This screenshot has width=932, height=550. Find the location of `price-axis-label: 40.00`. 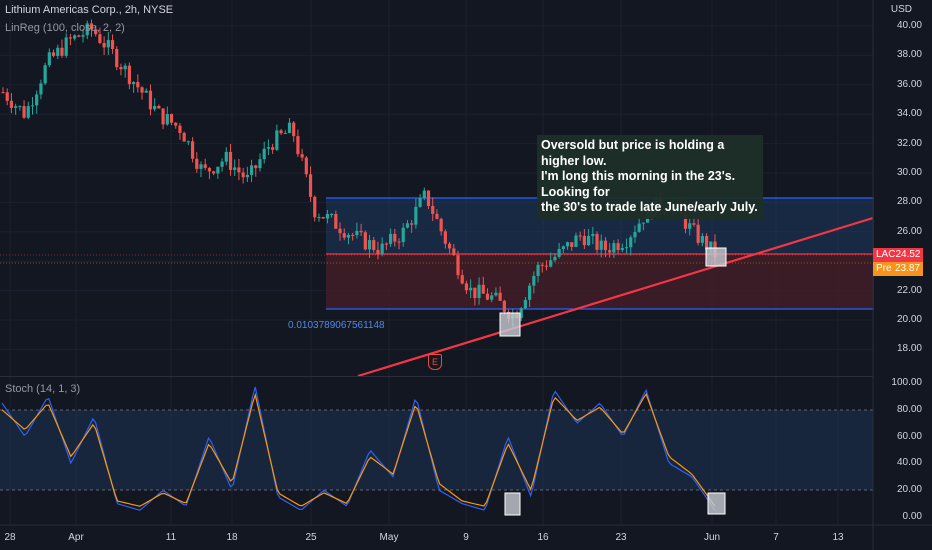

price-axis-label: 40.00 is located at coordinates (909, 25).